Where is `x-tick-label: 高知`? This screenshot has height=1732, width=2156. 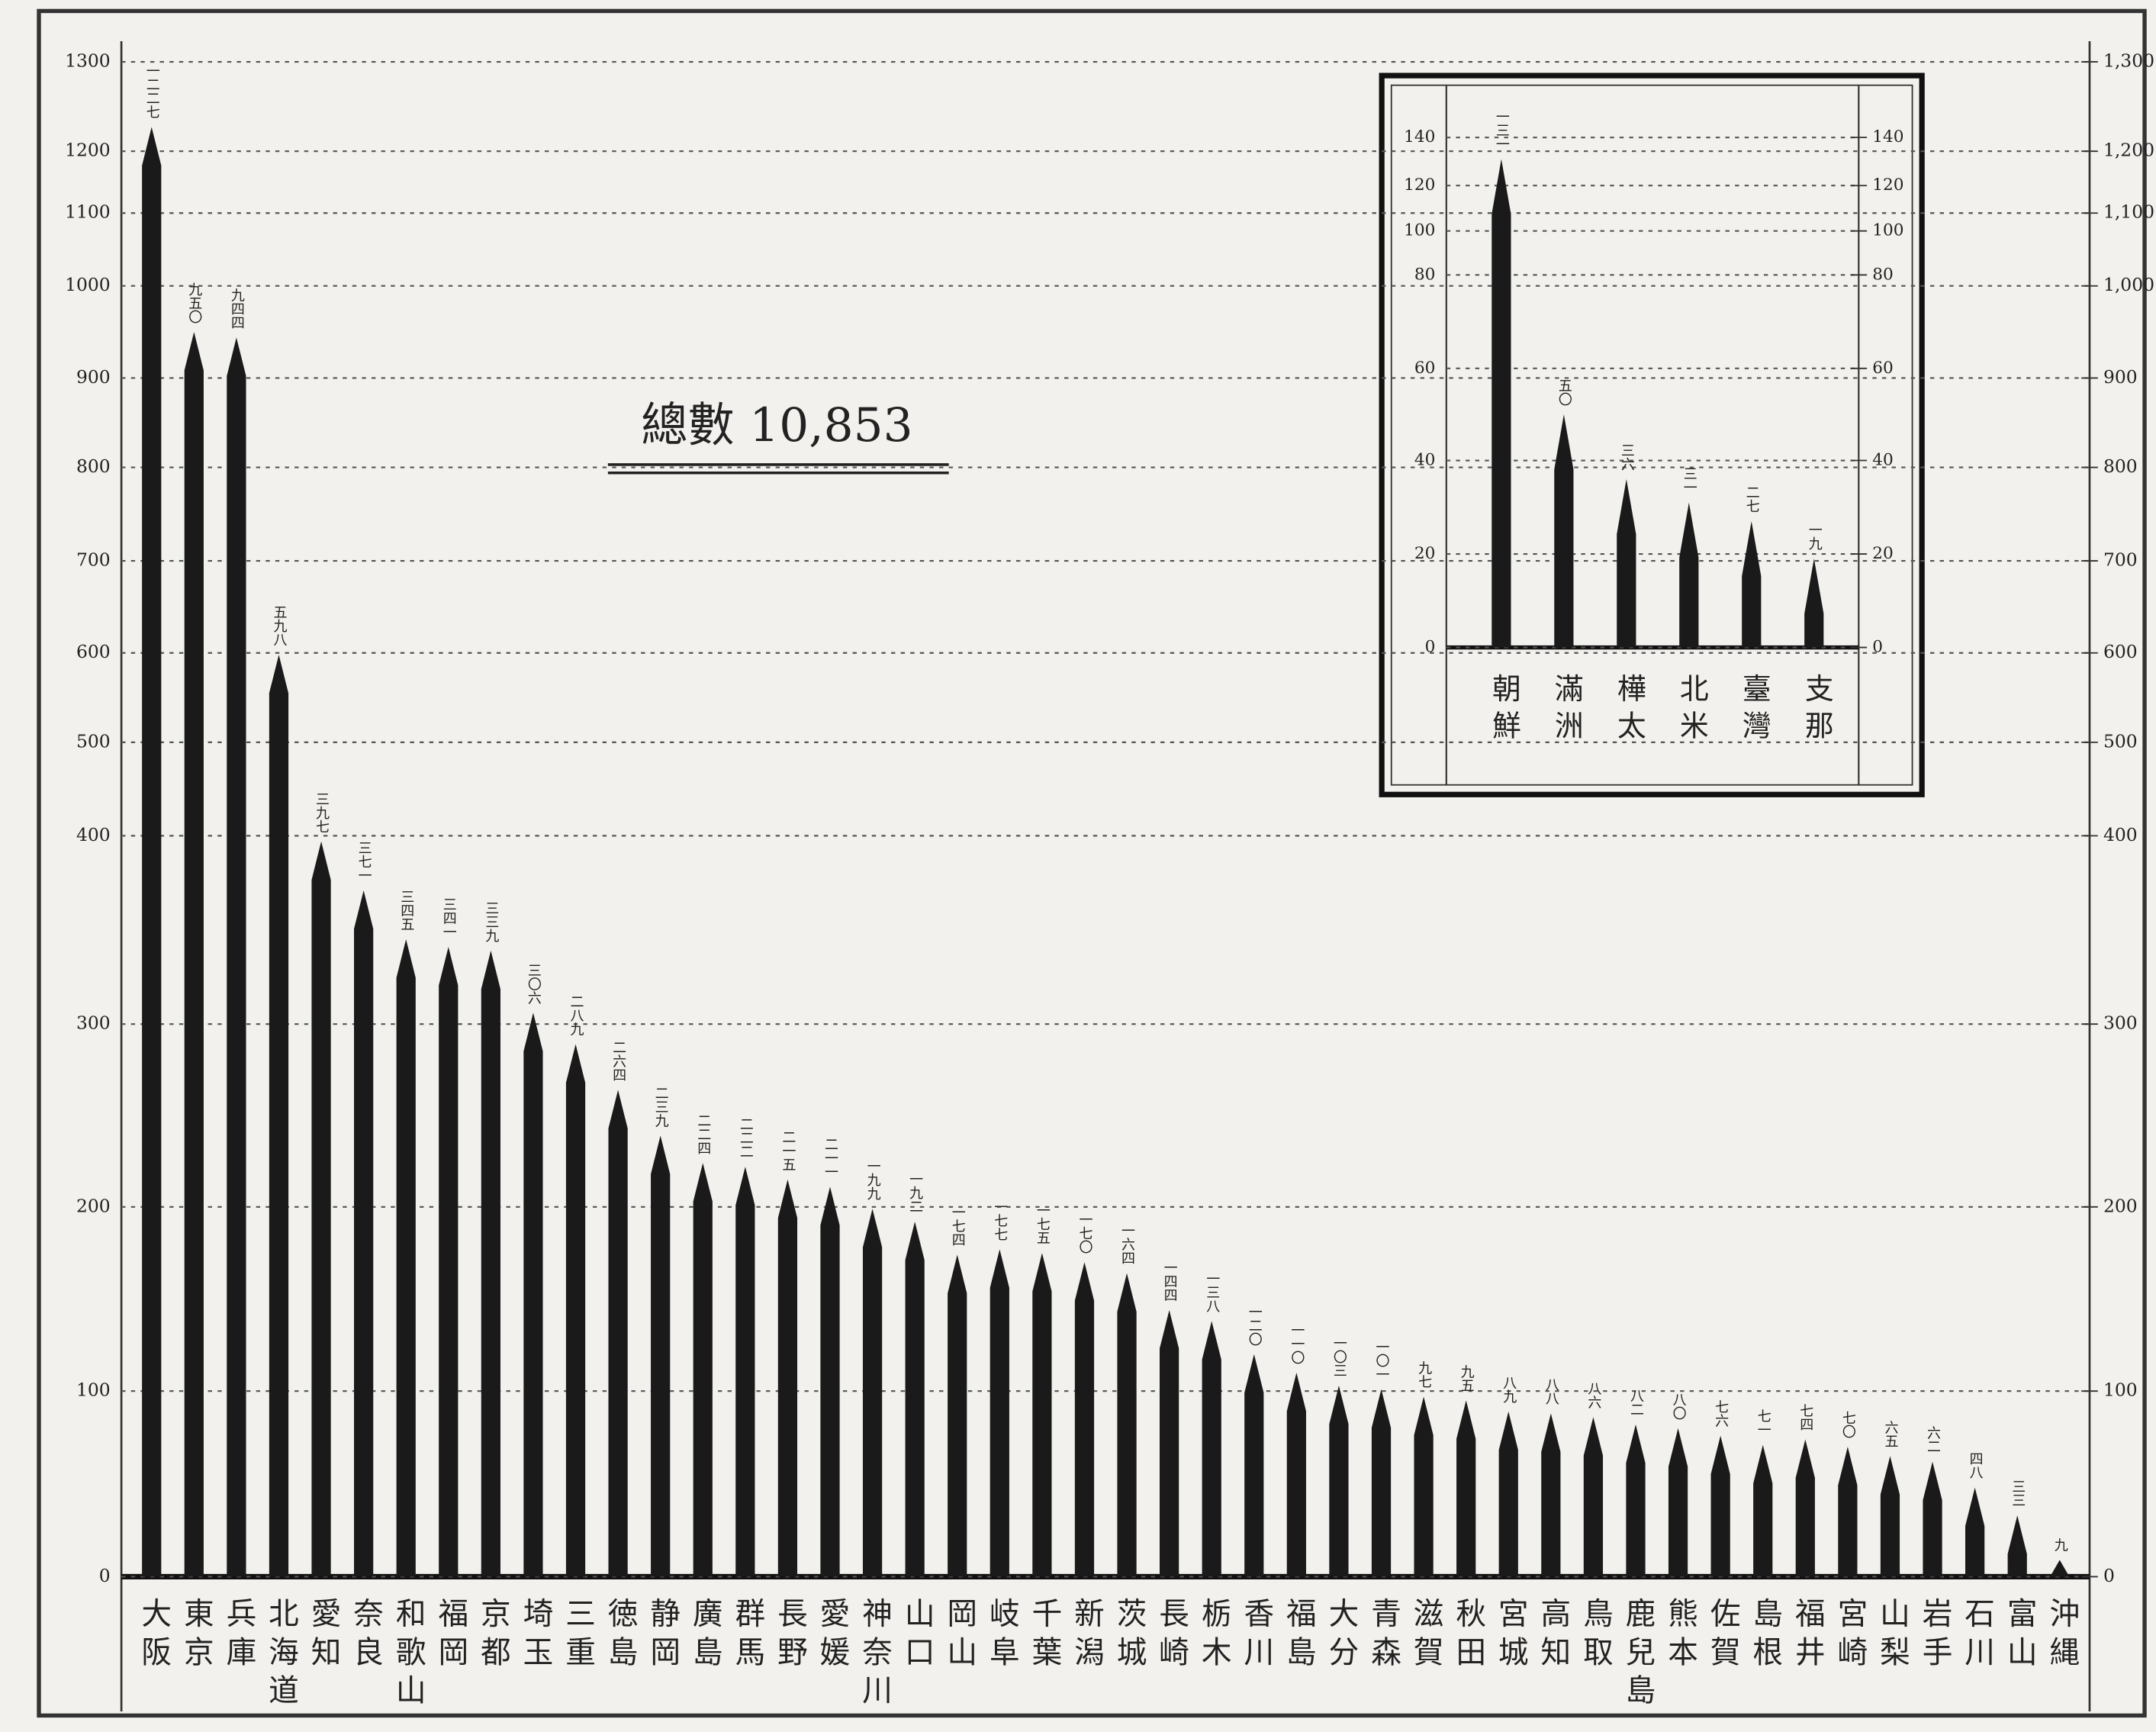
x-tick-label: 高知 is located at coordinates (1553, 1635).